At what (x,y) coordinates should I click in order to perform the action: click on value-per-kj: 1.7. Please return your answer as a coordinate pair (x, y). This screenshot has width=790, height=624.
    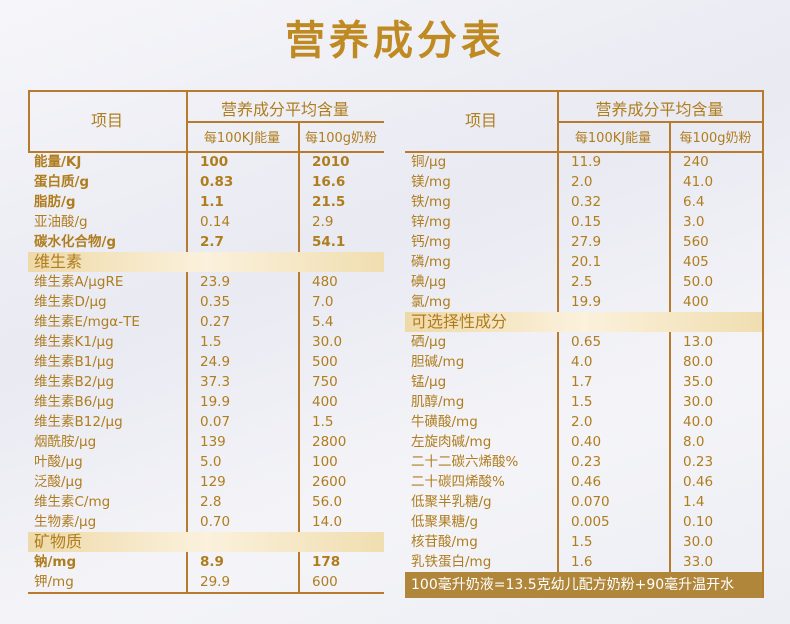
    Looking at the image, I should click on (582, 382).